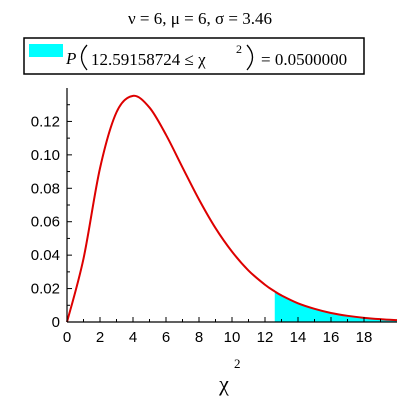 The height and width of the screenshot is (400, 400). Describe the element at coordinates (364, 337) in the screenshot. I see `x-tick-label: 18` at that location.